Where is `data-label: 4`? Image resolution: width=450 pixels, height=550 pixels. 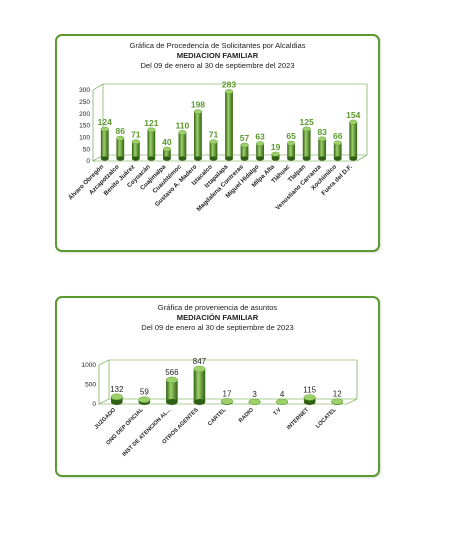 data-label: 4 is located at coordinates (282, 394).